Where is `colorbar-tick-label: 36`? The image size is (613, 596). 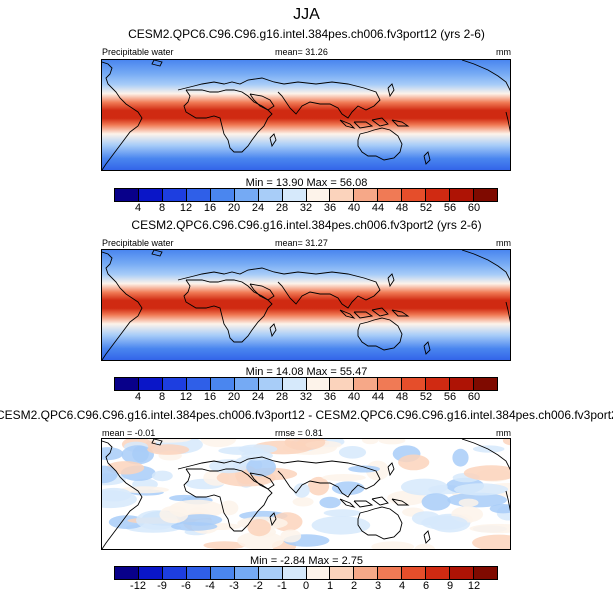 colorbar-tick-label: 36 is located at coordinates (330, 397).